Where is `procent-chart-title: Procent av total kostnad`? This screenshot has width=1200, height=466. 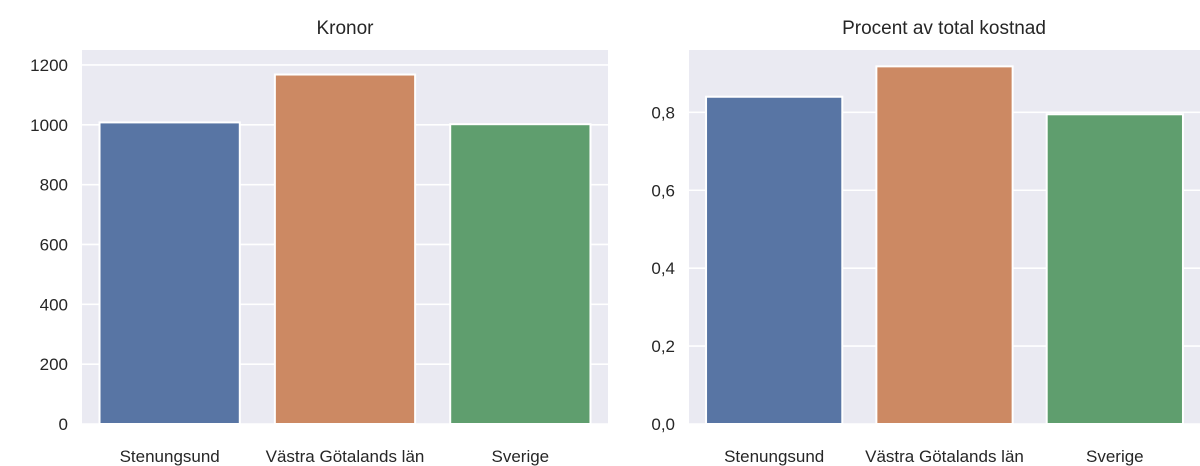
procent-chart-title: Procent av total kostnad is located at coordinates (944, 28).